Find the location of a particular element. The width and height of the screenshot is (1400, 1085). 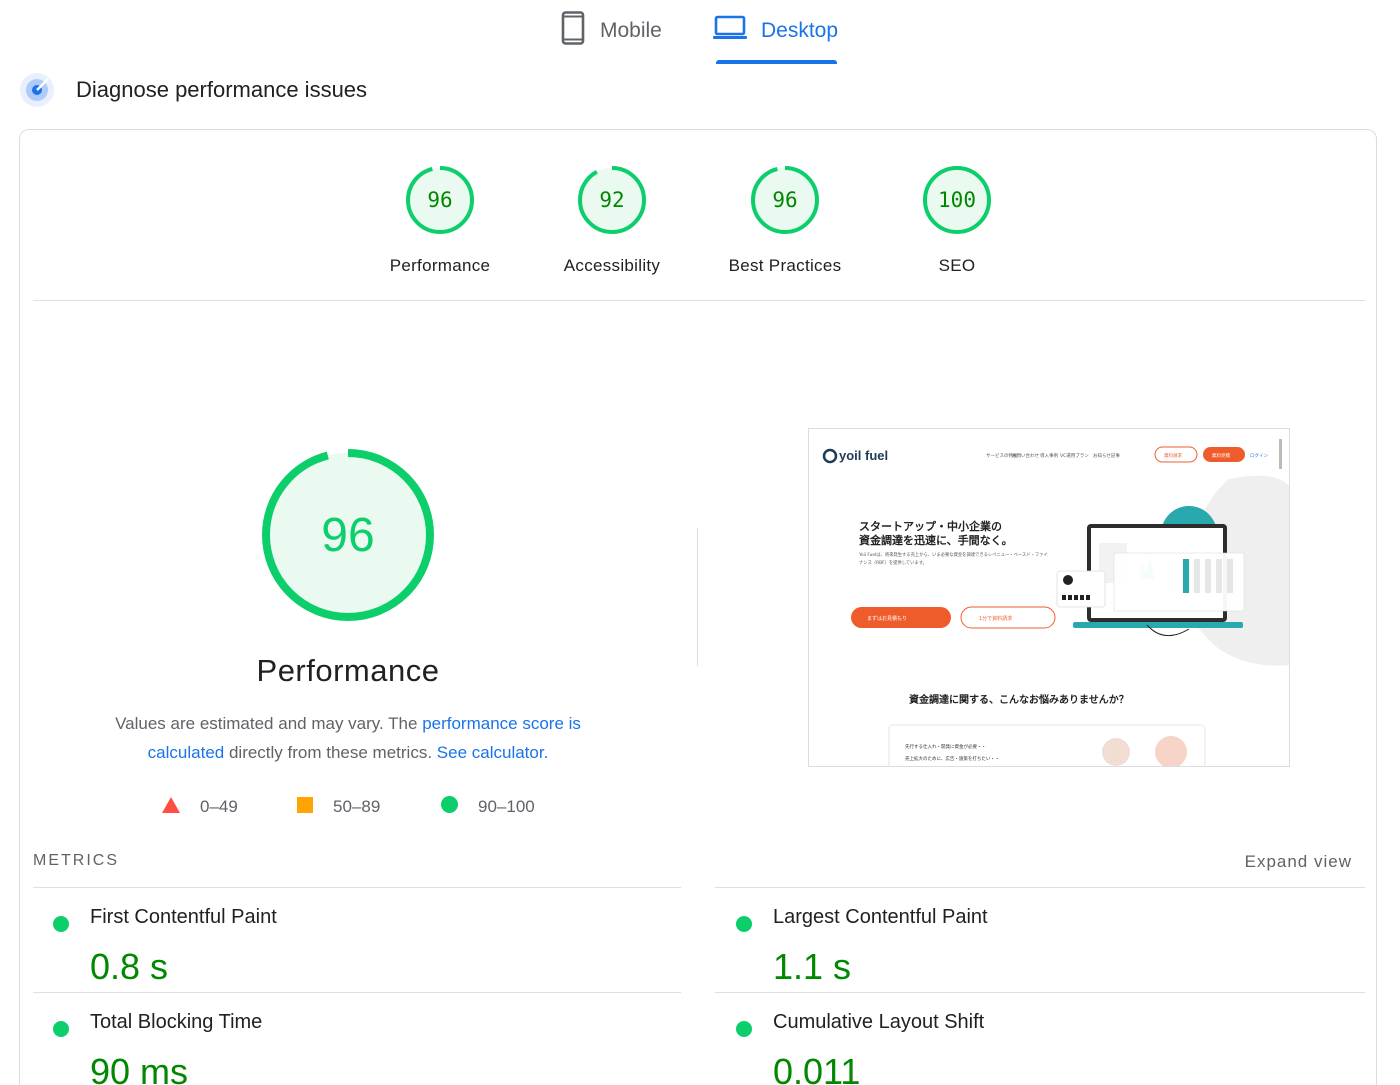

tab-desktop: Desktop is located at coordinates (775, 31).